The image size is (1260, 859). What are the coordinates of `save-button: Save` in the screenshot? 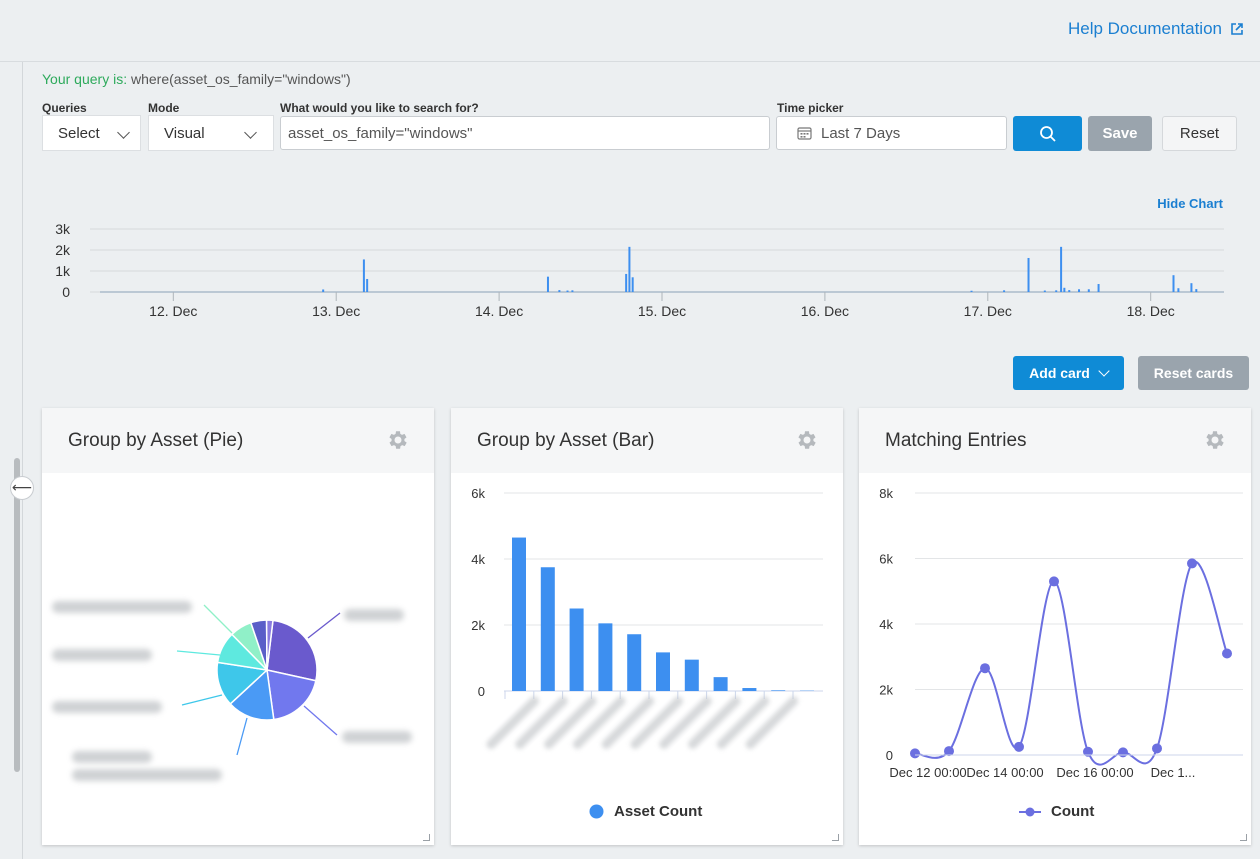 It's located at (1120, 133).